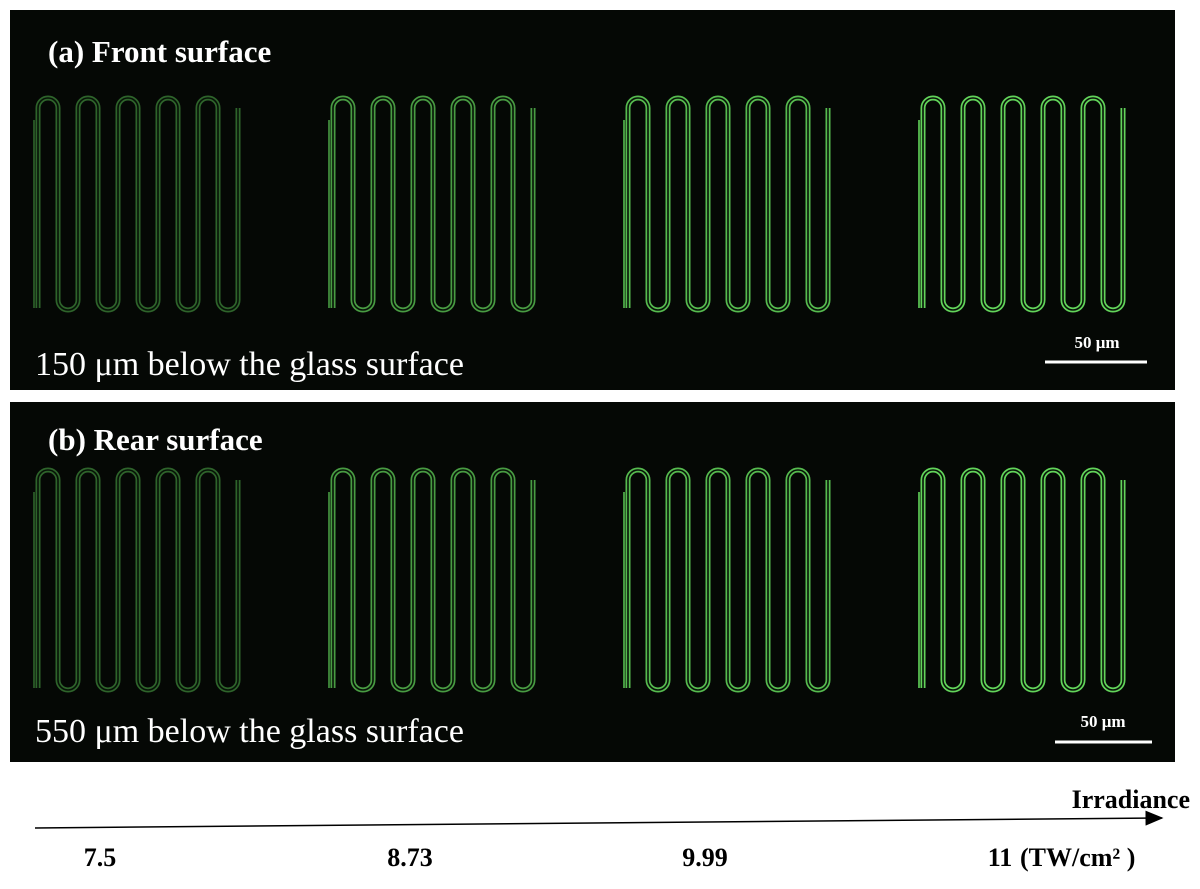  What do you see at coordinates (159, 51) in the screenshot?
I see `panel-label: (a) Front surface` at bounding box center [159, 51].